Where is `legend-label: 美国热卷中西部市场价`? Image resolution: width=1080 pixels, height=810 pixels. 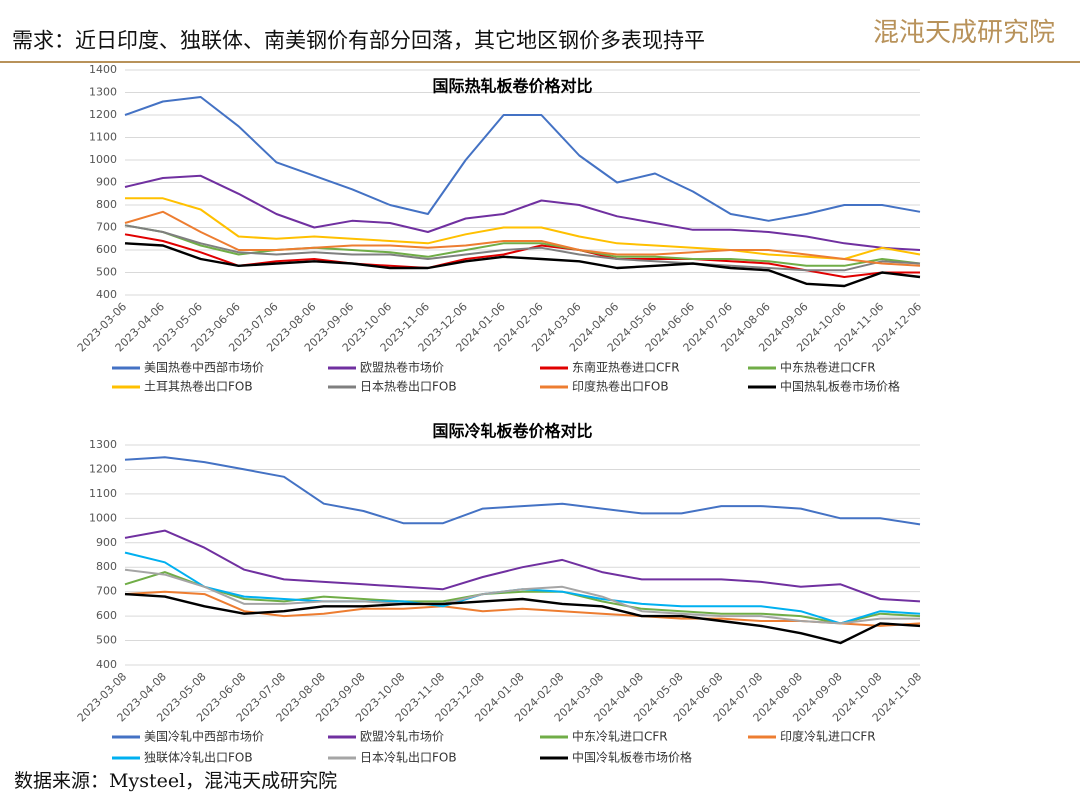 legend-label: 美国热卷中西部市场价 is located at coordinates (204, 367).